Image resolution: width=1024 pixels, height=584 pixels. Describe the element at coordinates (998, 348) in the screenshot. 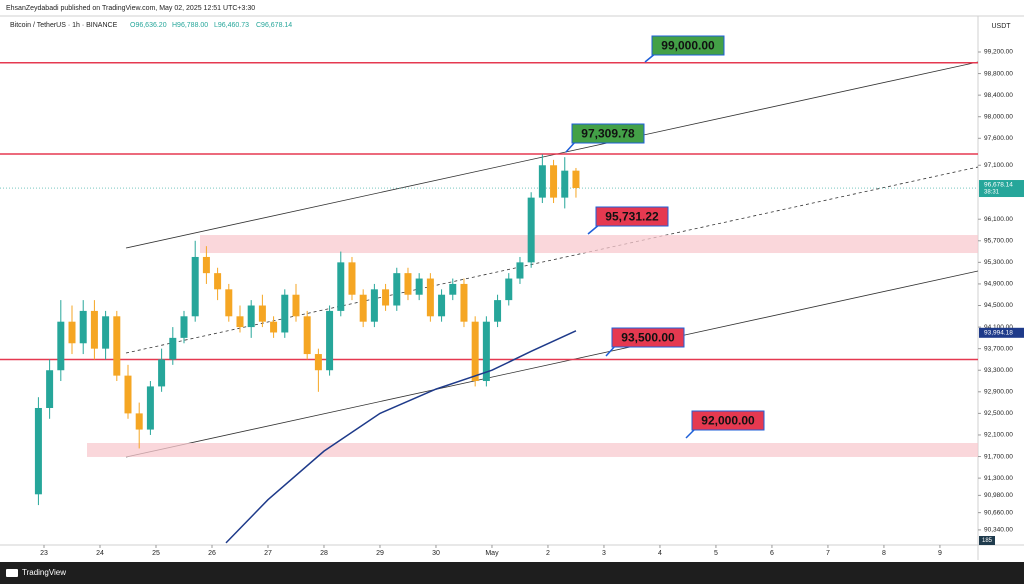

I see `y-tick-label: 93,700.00` at that location.